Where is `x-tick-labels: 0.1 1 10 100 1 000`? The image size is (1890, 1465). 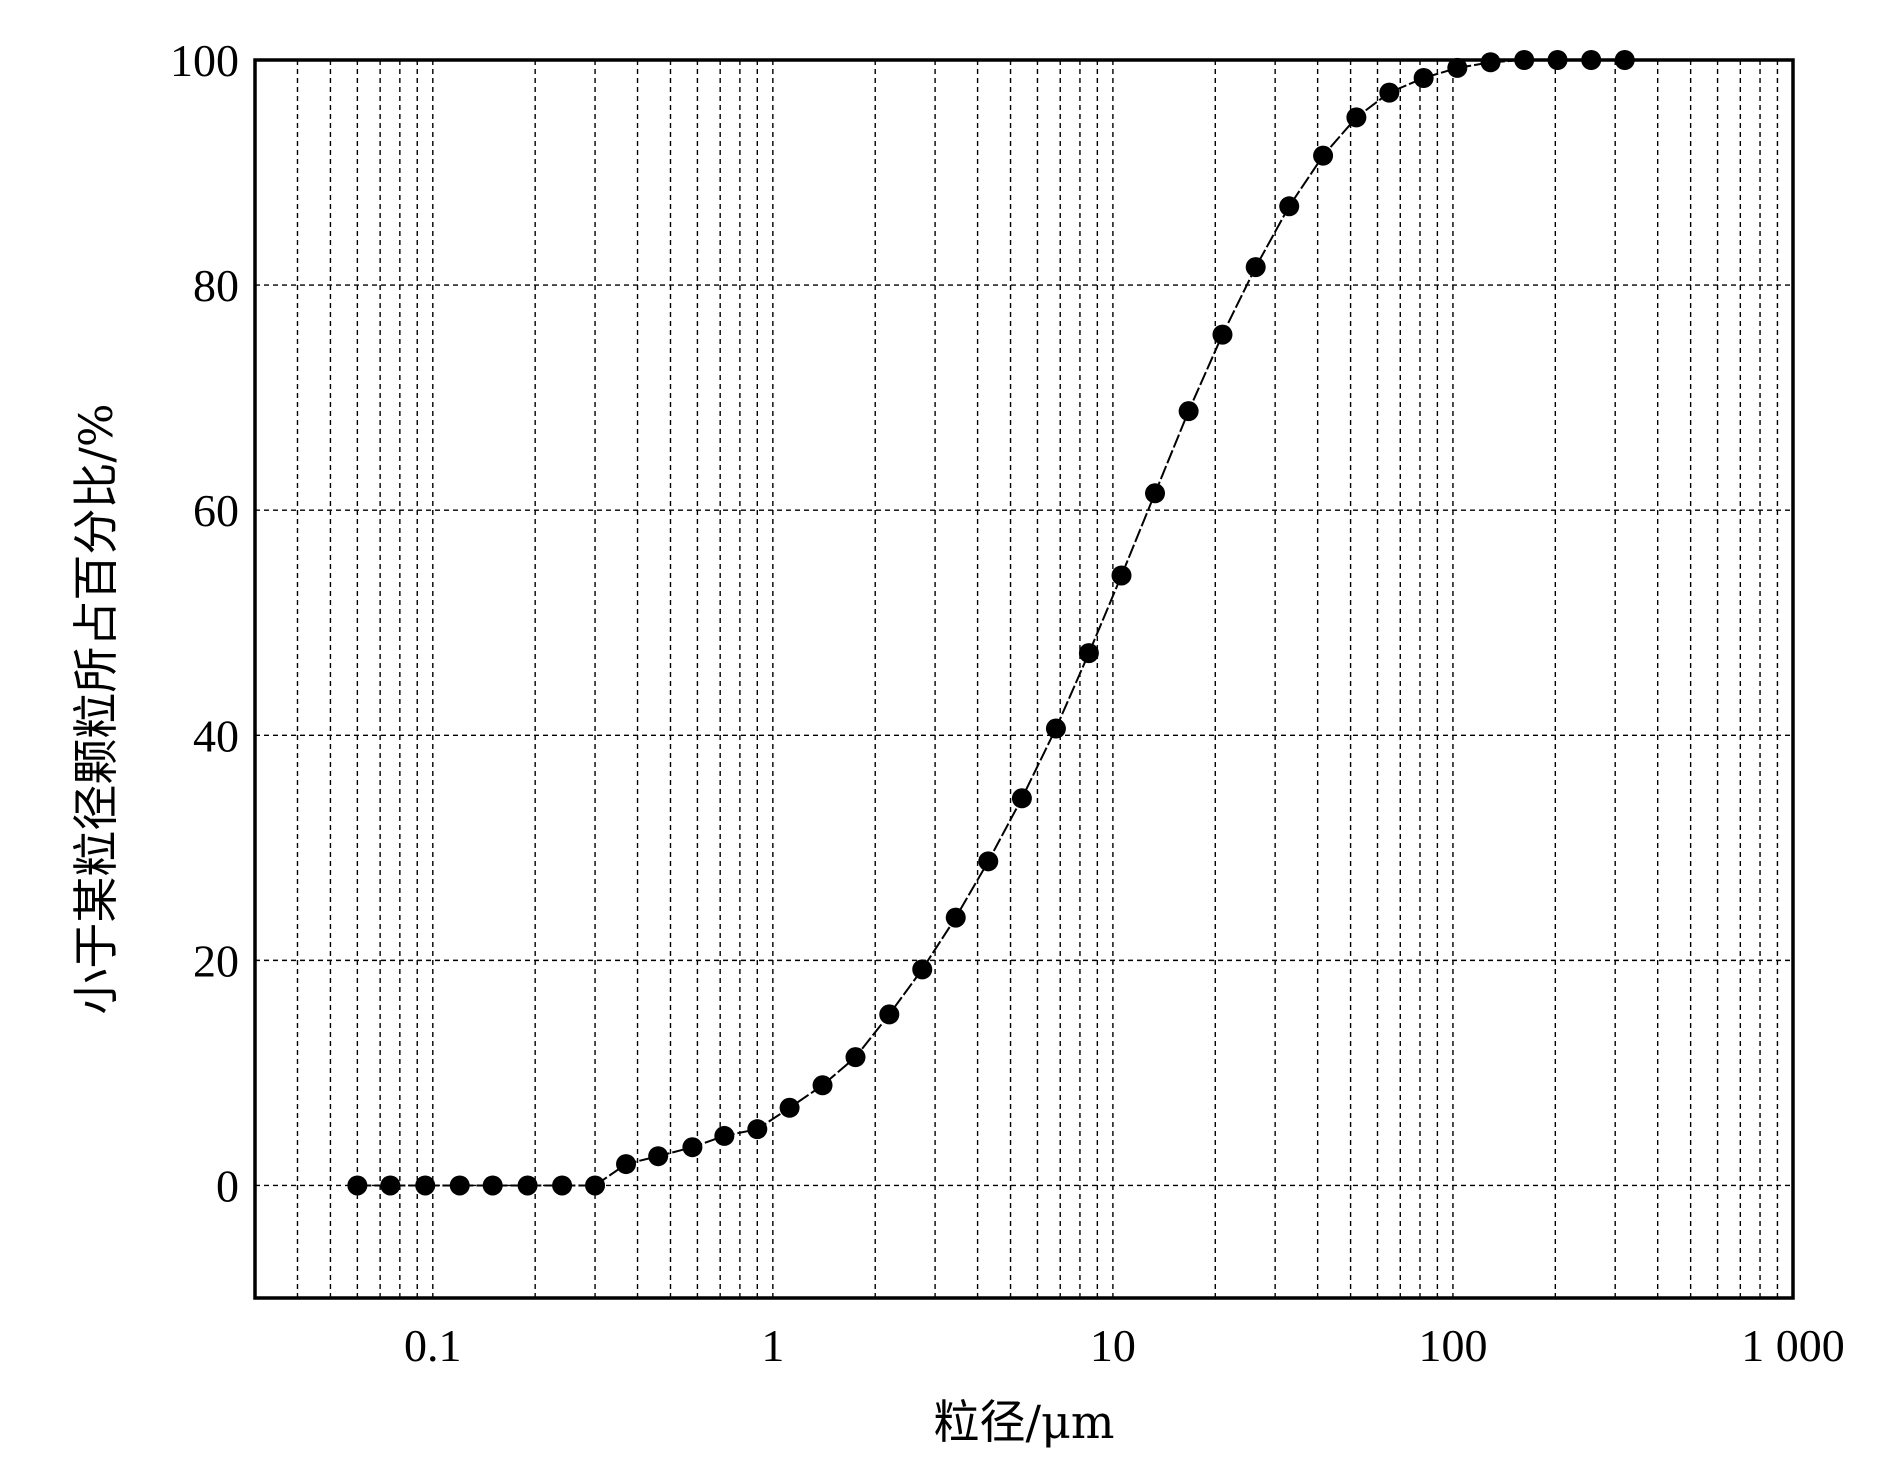
x-tick-labels: 0.1 1 10 100 1 000 is located at coordinates (1124, 1345).